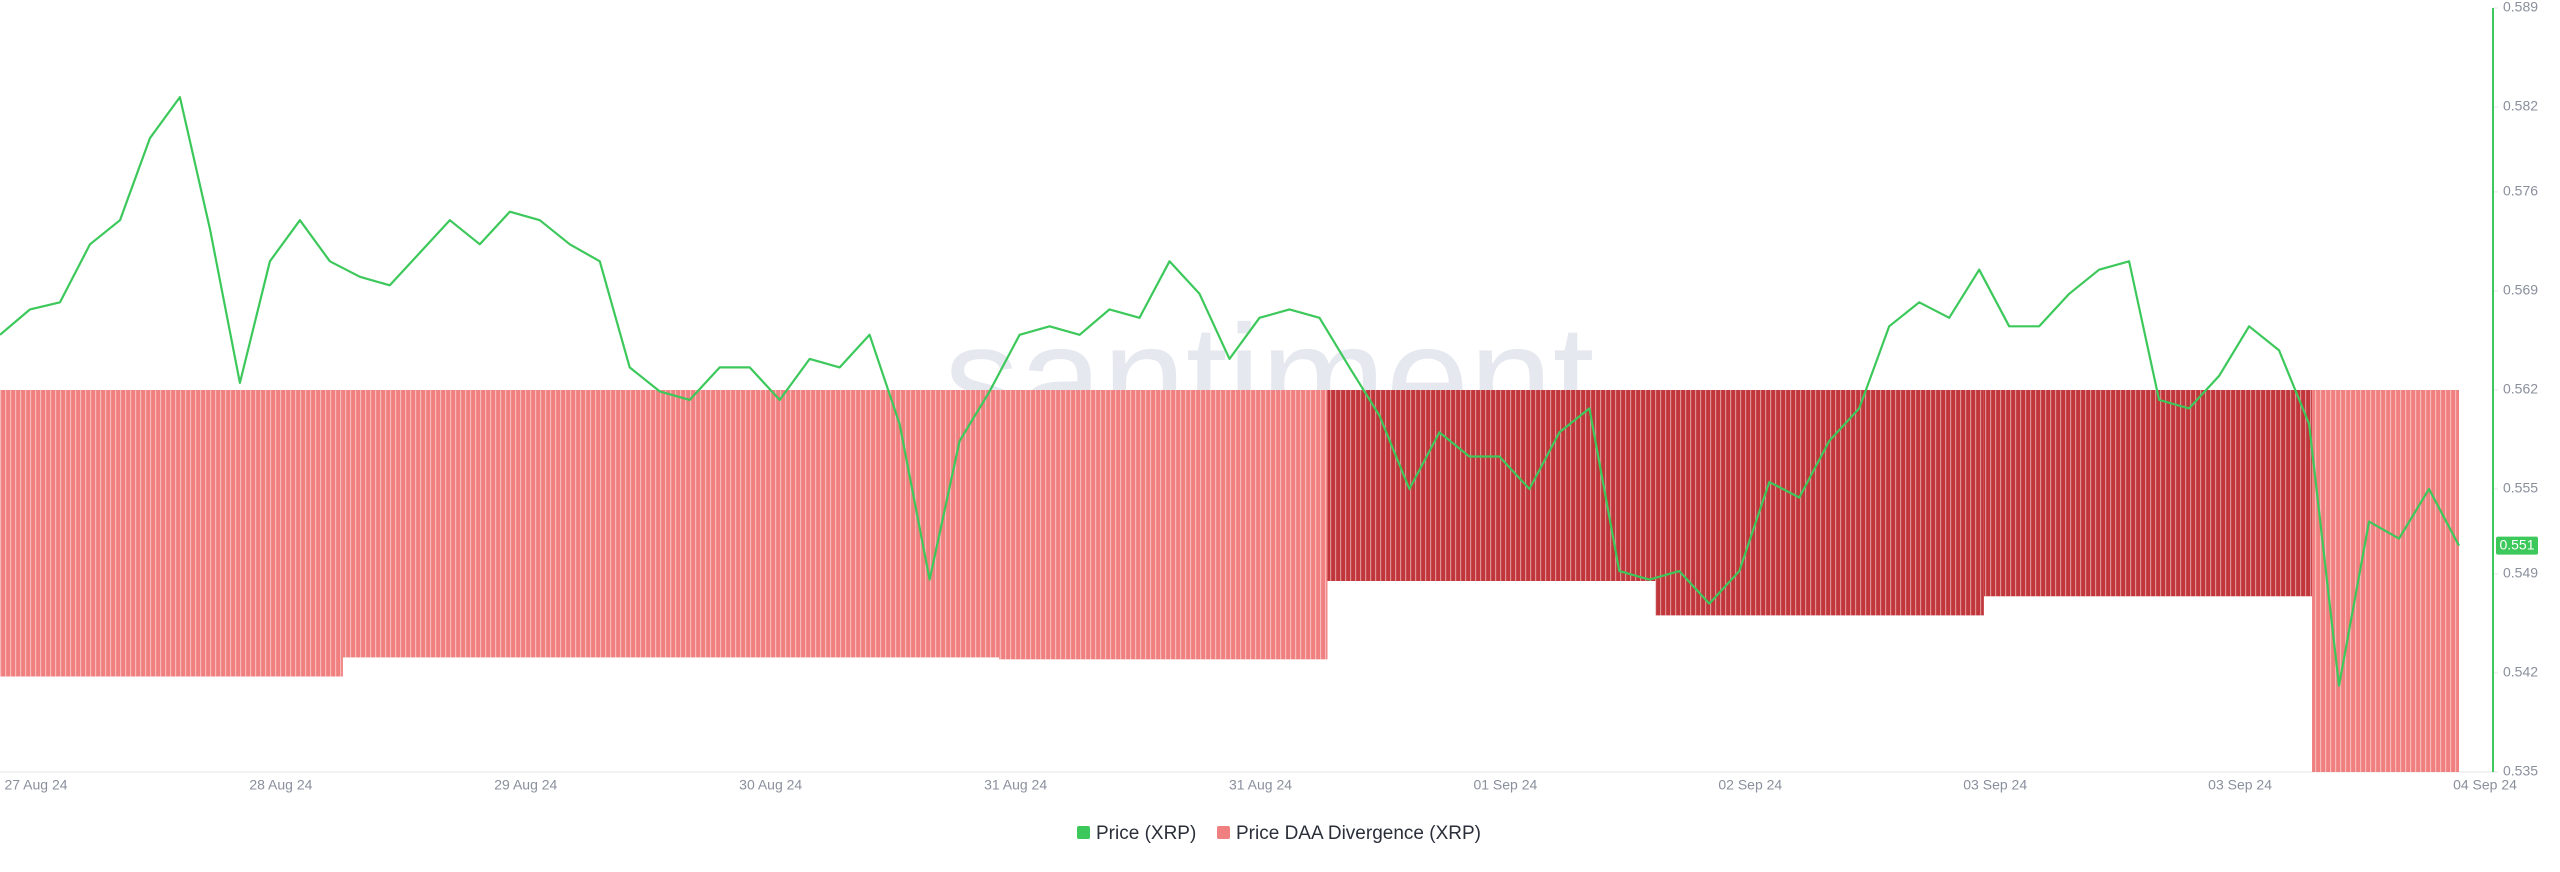 This screenshot has height=872, width=2560. I want to click on y-tick-label: 0.582, so click(2520, 106).